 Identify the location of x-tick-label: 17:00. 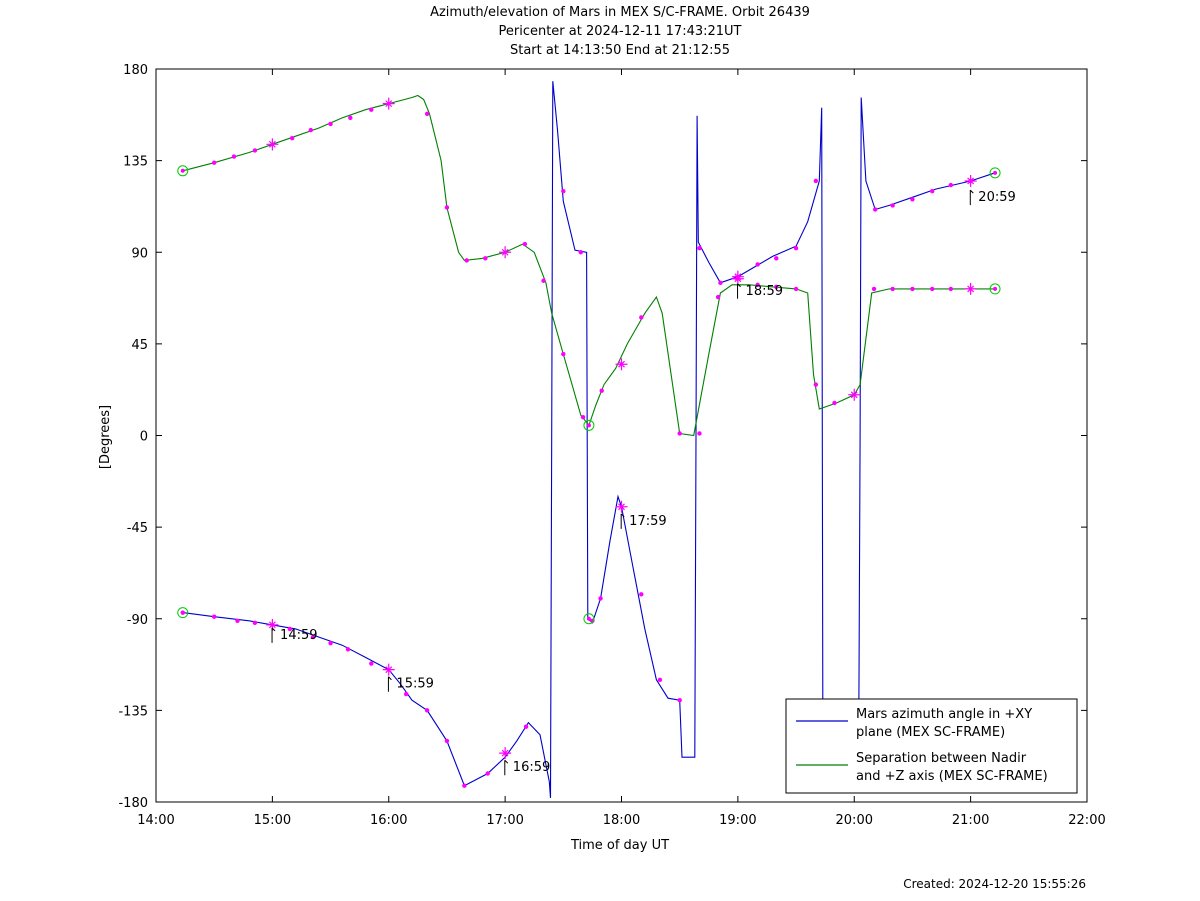
(504, 820).